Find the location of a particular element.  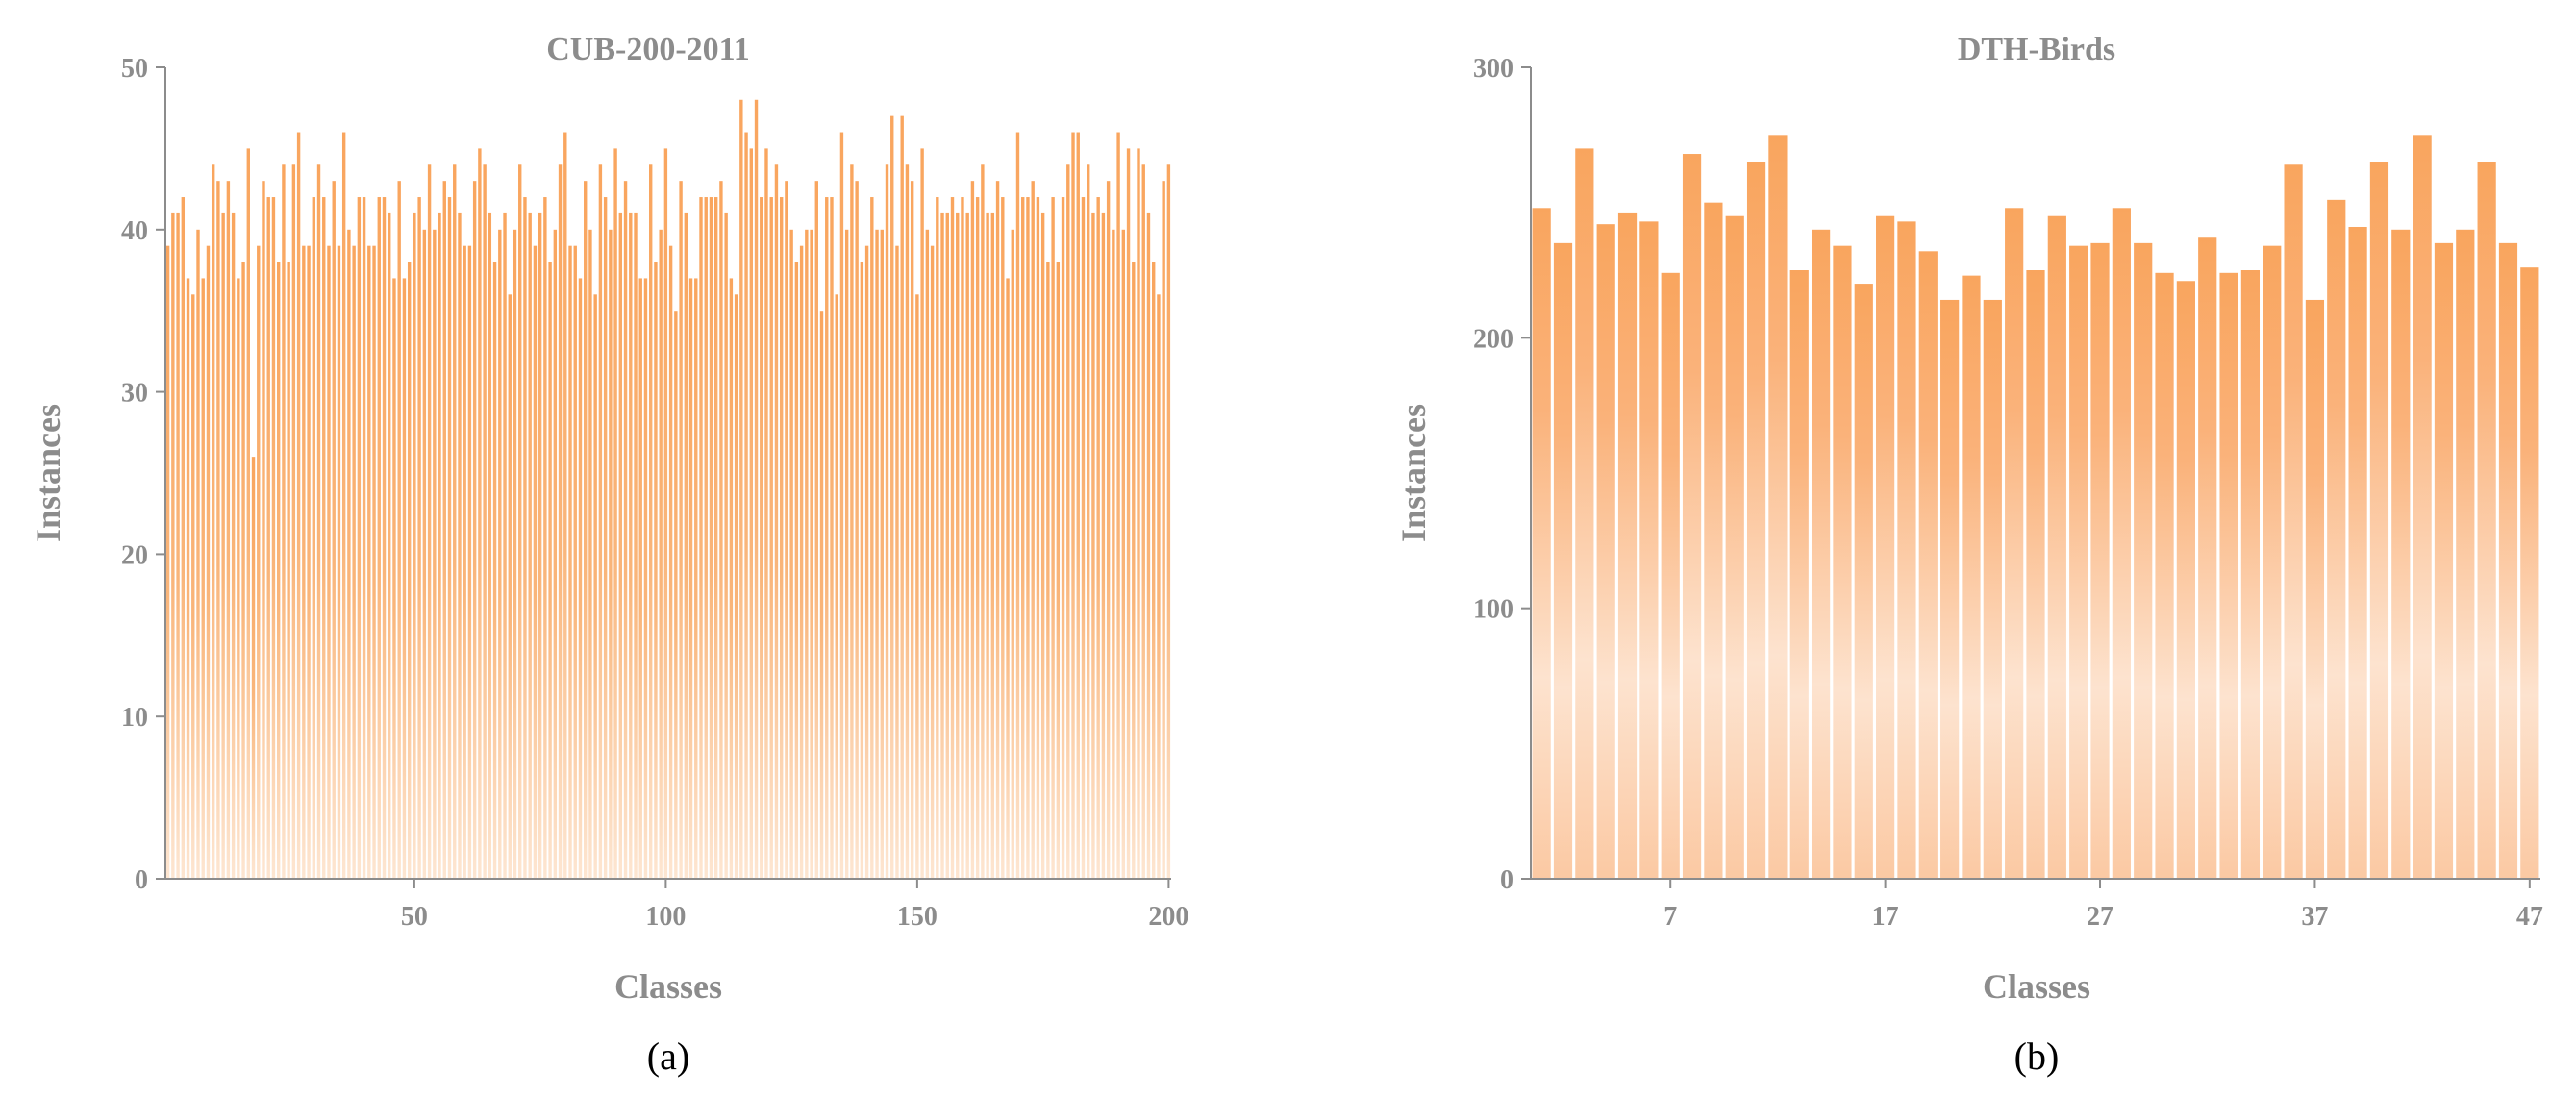

figure-caption: (b) is located at coordinates (2037, 1056).